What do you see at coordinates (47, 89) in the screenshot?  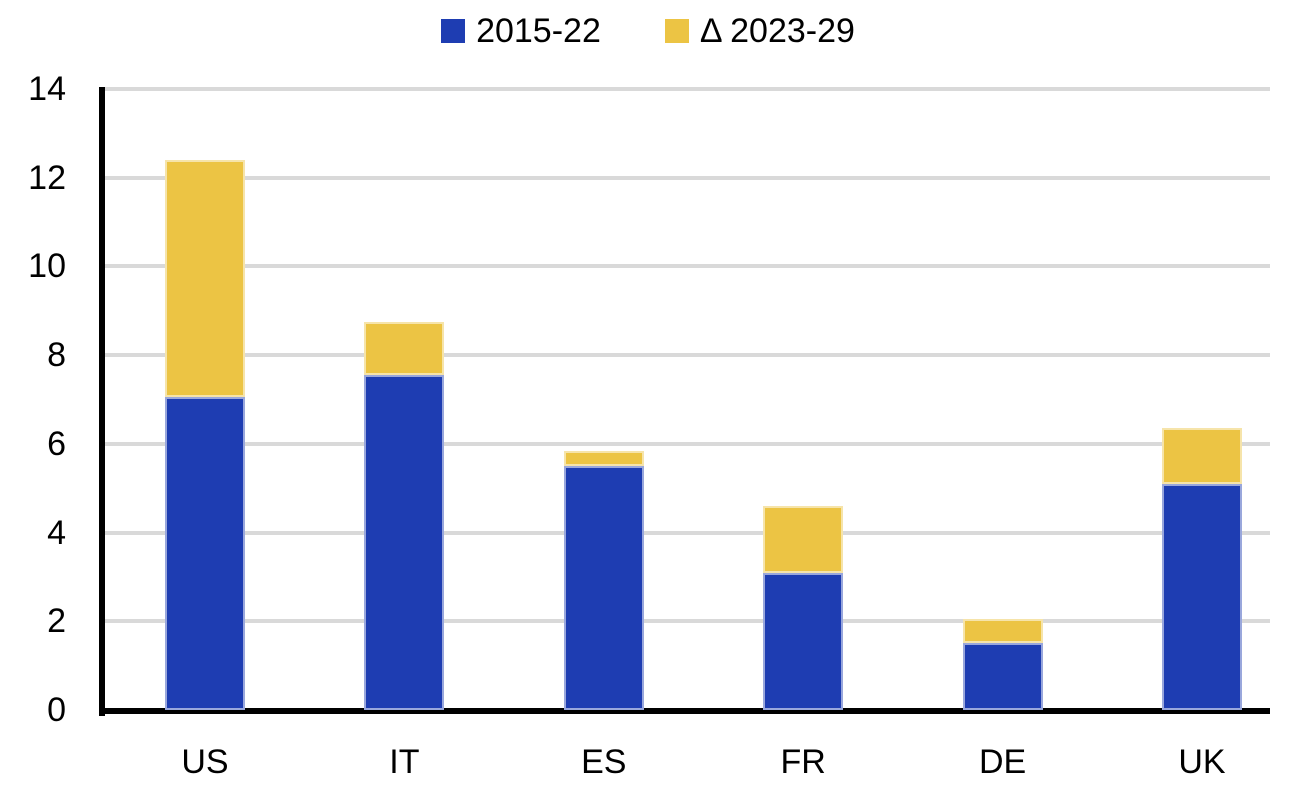 I see `y-tick-14: 14` at bounding box center [47, 89].